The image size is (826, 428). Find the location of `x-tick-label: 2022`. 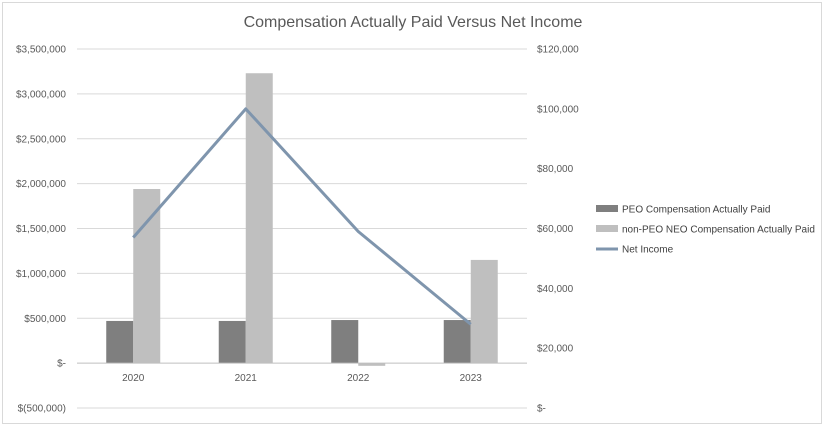

x-tick-label: 2022 is located at coordinates (358, 378).